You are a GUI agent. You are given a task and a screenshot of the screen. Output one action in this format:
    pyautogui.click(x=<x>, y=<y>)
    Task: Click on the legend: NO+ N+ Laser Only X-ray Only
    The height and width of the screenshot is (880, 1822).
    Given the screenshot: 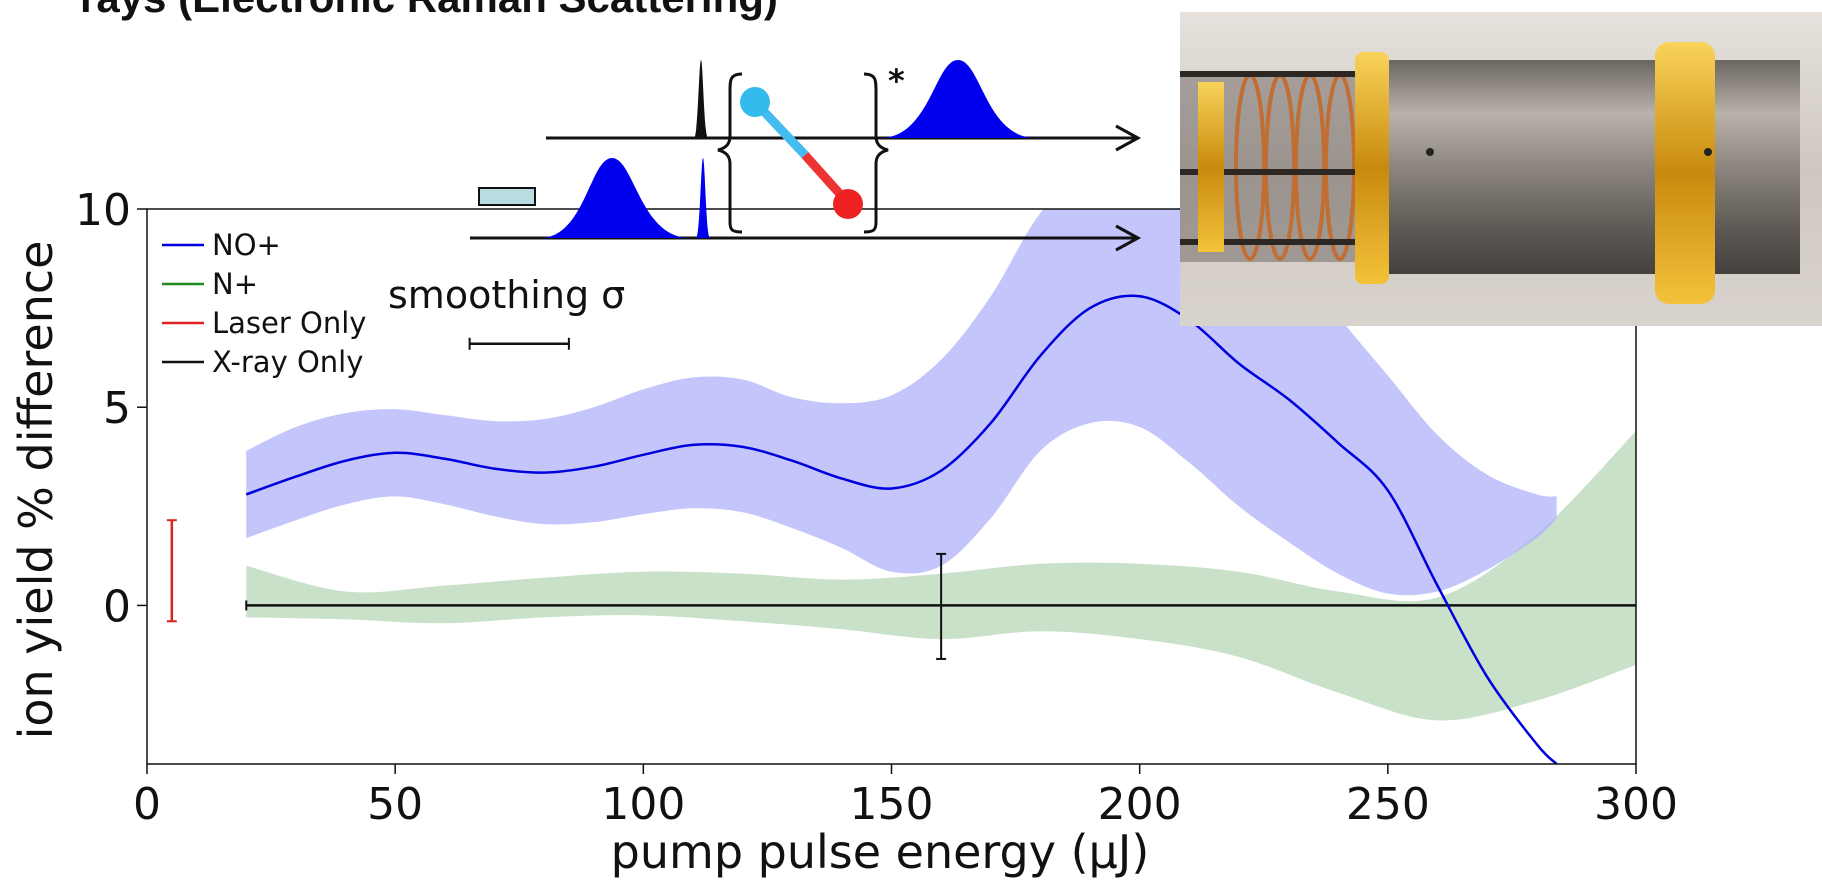 What is the action you would take?
    pyautogui.click(x=264, y=303)
    